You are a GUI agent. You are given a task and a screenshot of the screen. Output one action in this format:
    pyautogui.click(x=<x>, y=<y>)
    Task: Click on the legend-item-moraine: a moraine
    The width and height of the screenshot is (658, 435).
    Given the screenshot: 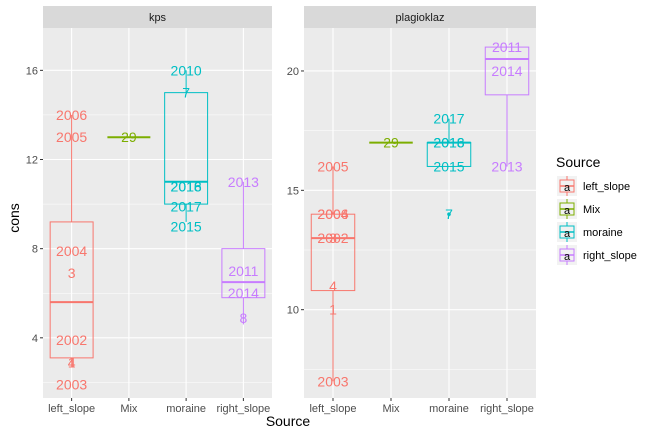 What is the action you would take?
    pyautogui.click(x=590, y=232)
    